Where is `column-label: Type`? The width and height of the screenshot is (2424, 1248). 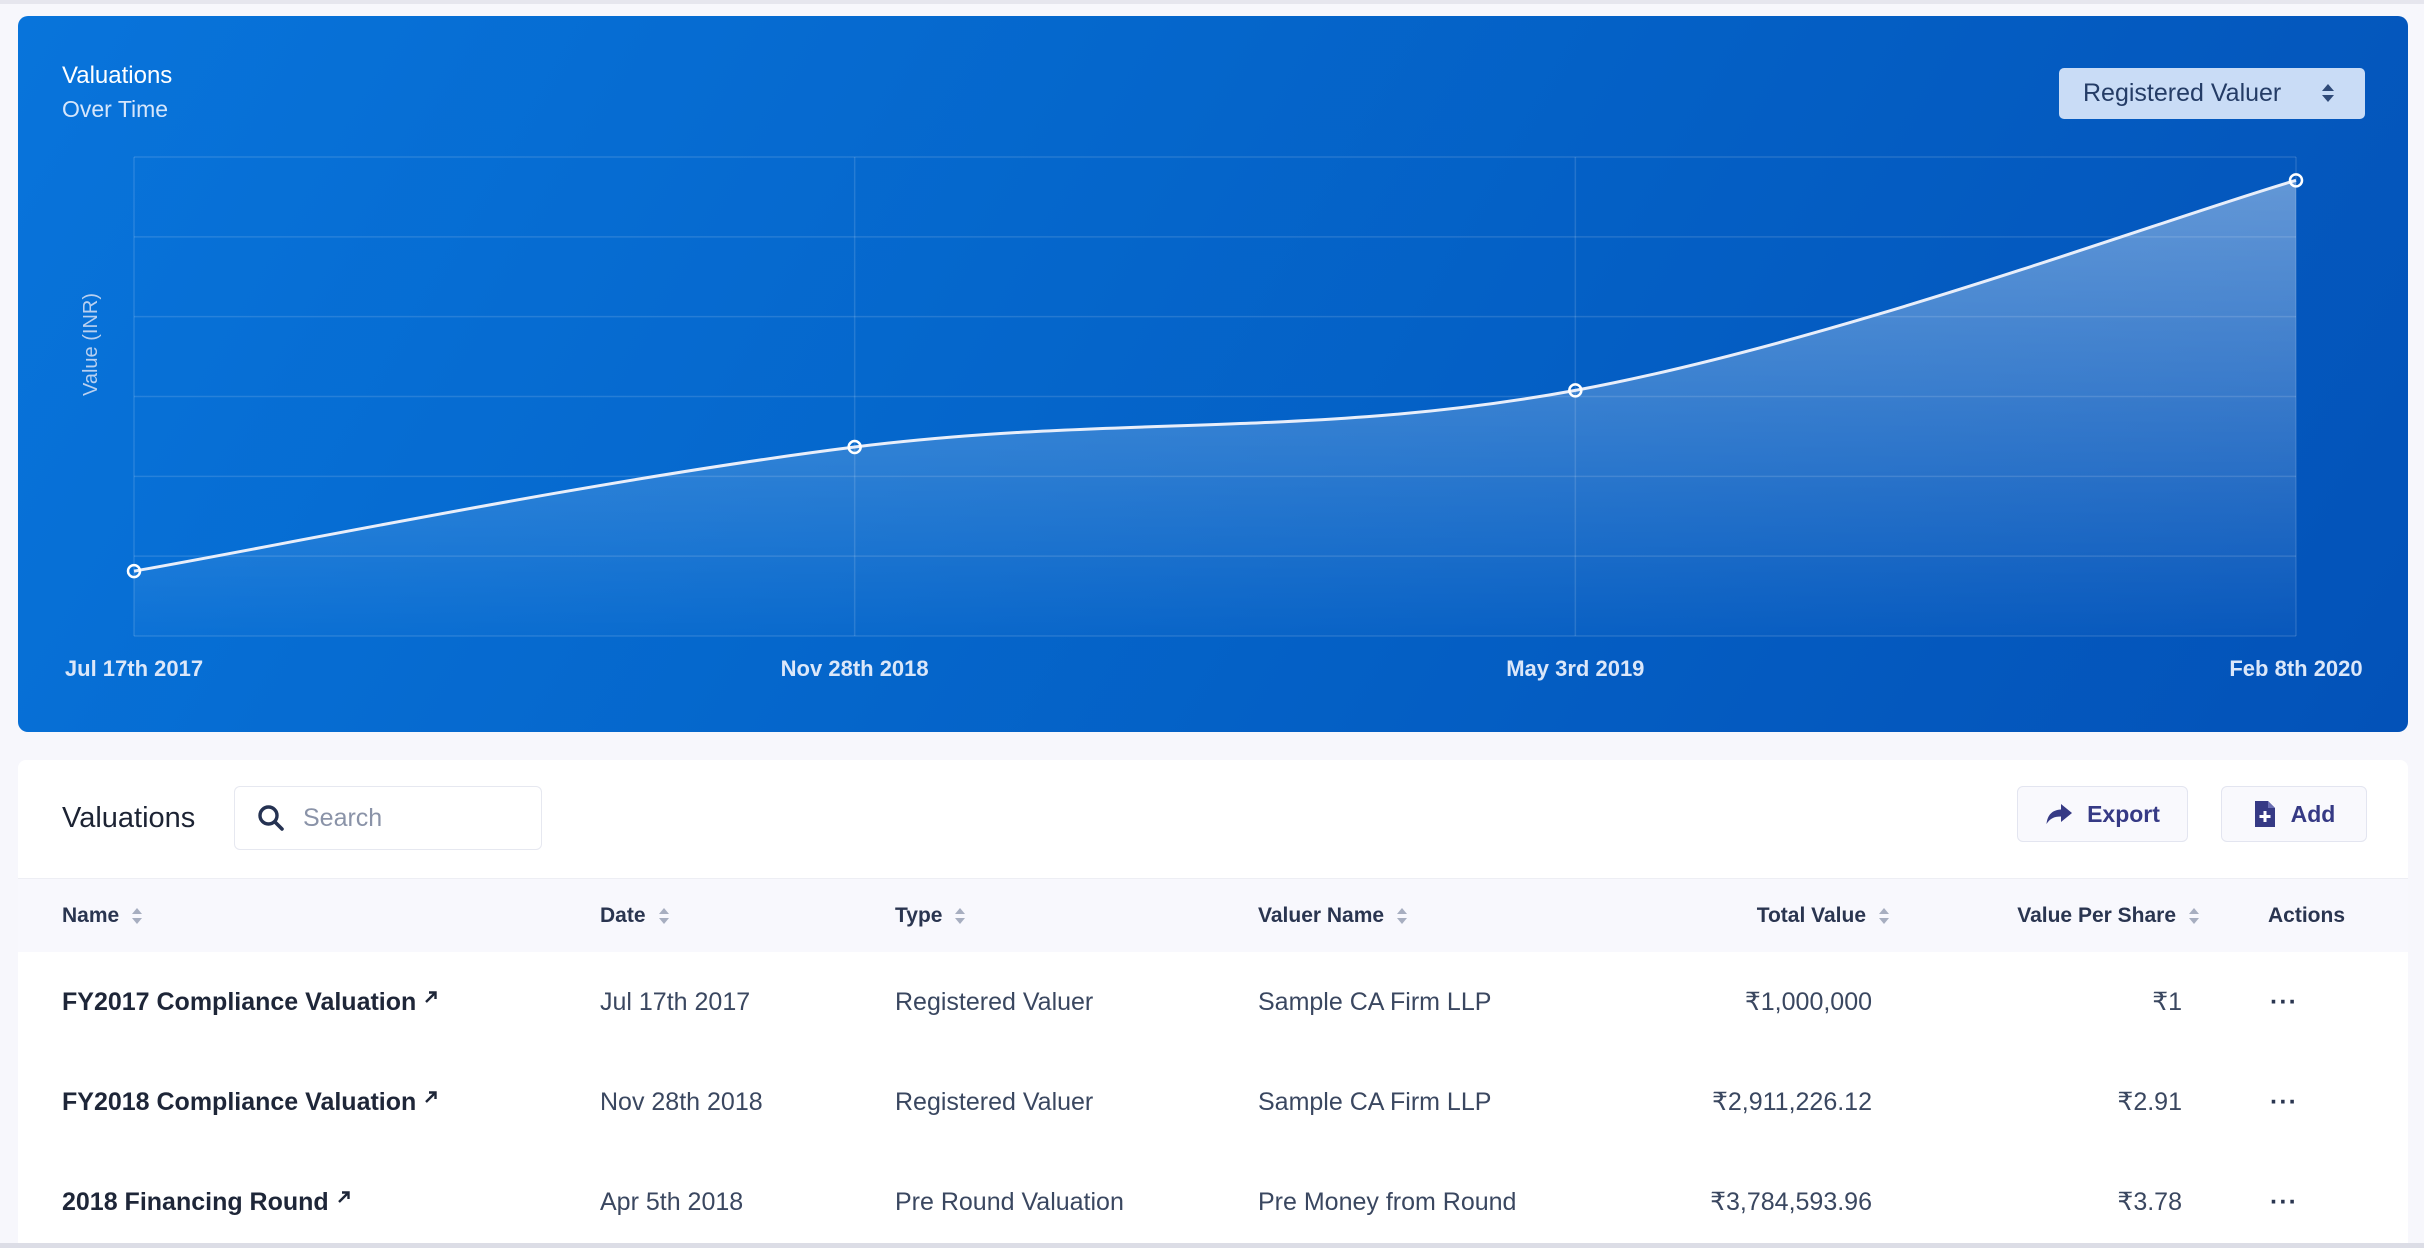 column-label: Type is located at coordinates (919, 915).